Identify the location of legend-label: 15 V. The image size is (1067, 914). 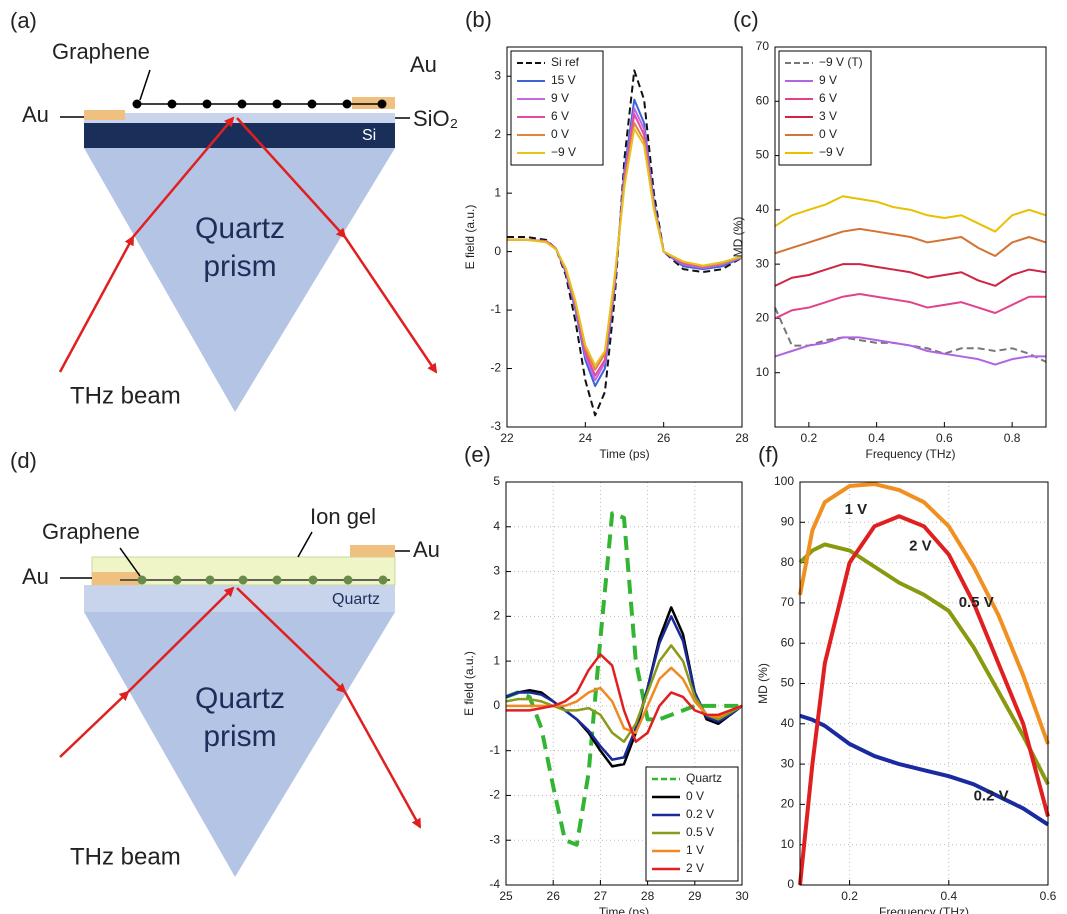
(563, 80).